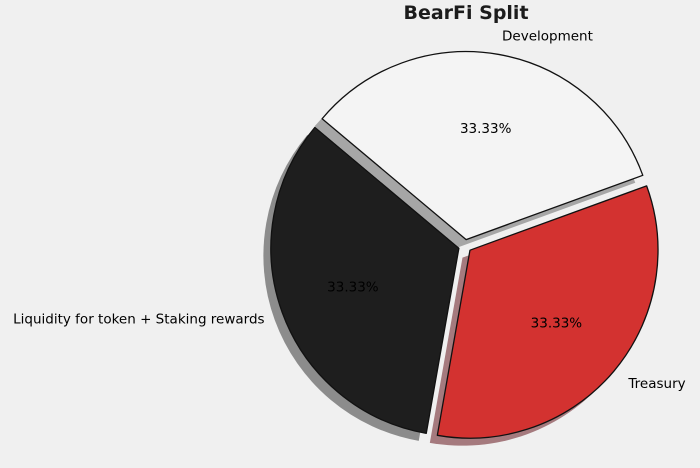  What do you see at coordinates (557, 323) in the screenshot?
I see `slice-percent-treasury: 33.33%` at bounding box center [557, 323].